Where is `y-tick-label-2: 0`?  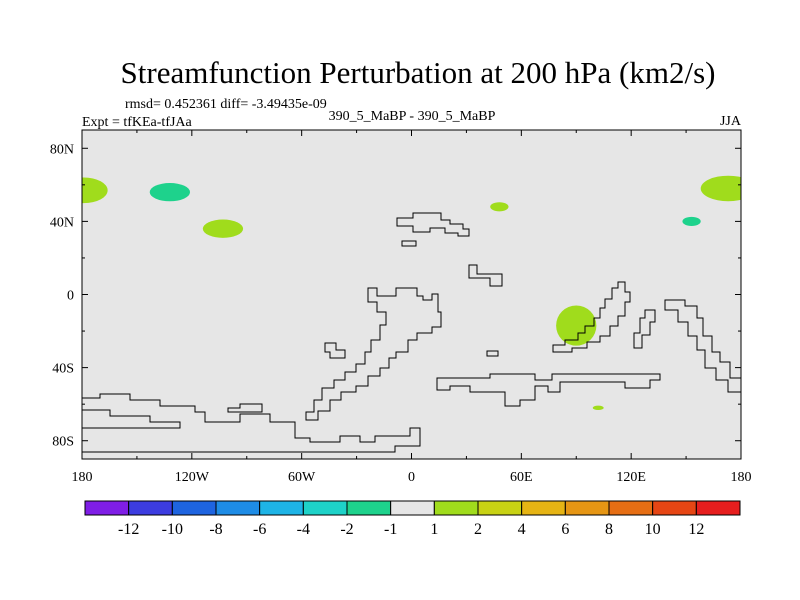 y-tick-label-2: 0 is located at coordinates (70, 296).